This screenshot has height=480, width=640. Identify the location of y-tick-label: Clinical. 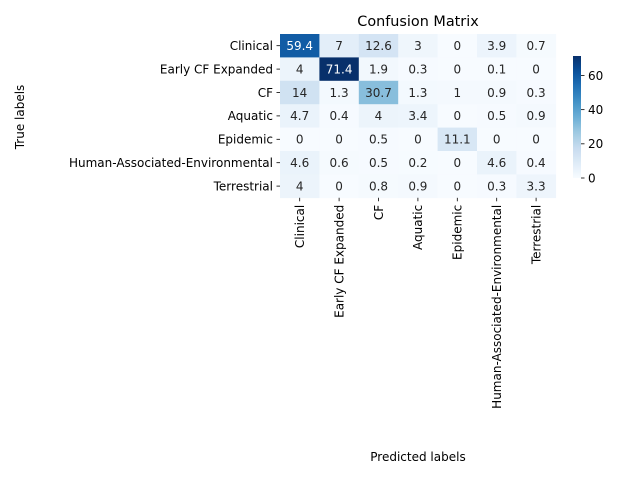
(251, 46).